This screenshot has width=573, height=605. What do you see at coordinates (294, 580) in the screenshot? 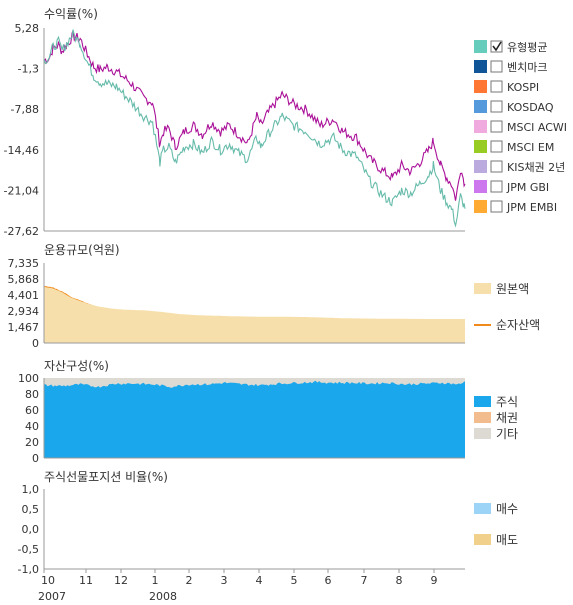
I see `x-tick-label: 5` at bounding box center [294, 580].